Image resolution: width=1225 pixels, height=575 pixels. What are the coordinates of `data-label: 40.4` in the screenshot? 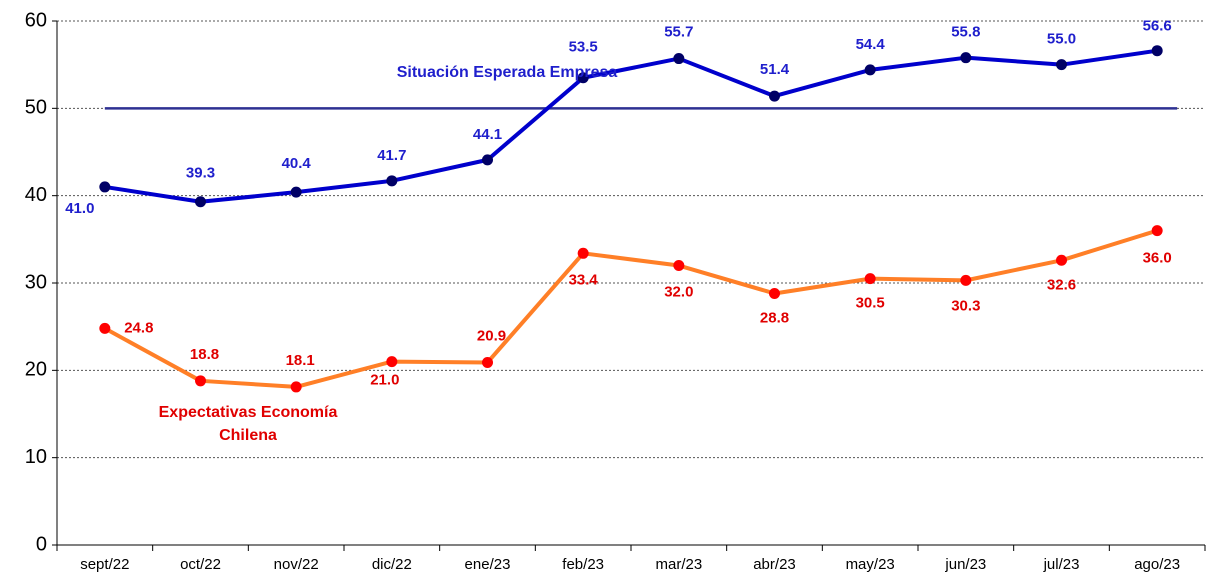 It's located at (297, 163).